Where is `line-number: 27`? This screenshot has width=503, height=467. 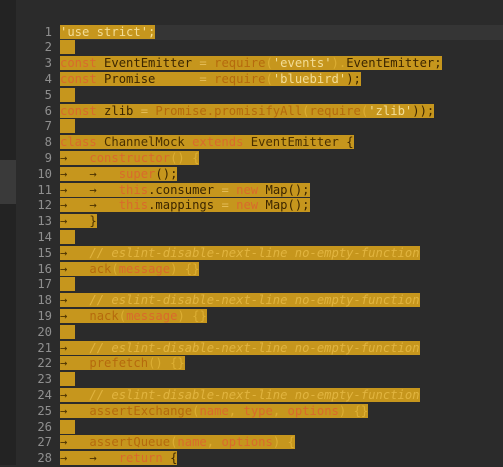
line-number: 27 is located at coordinates (44, 442).